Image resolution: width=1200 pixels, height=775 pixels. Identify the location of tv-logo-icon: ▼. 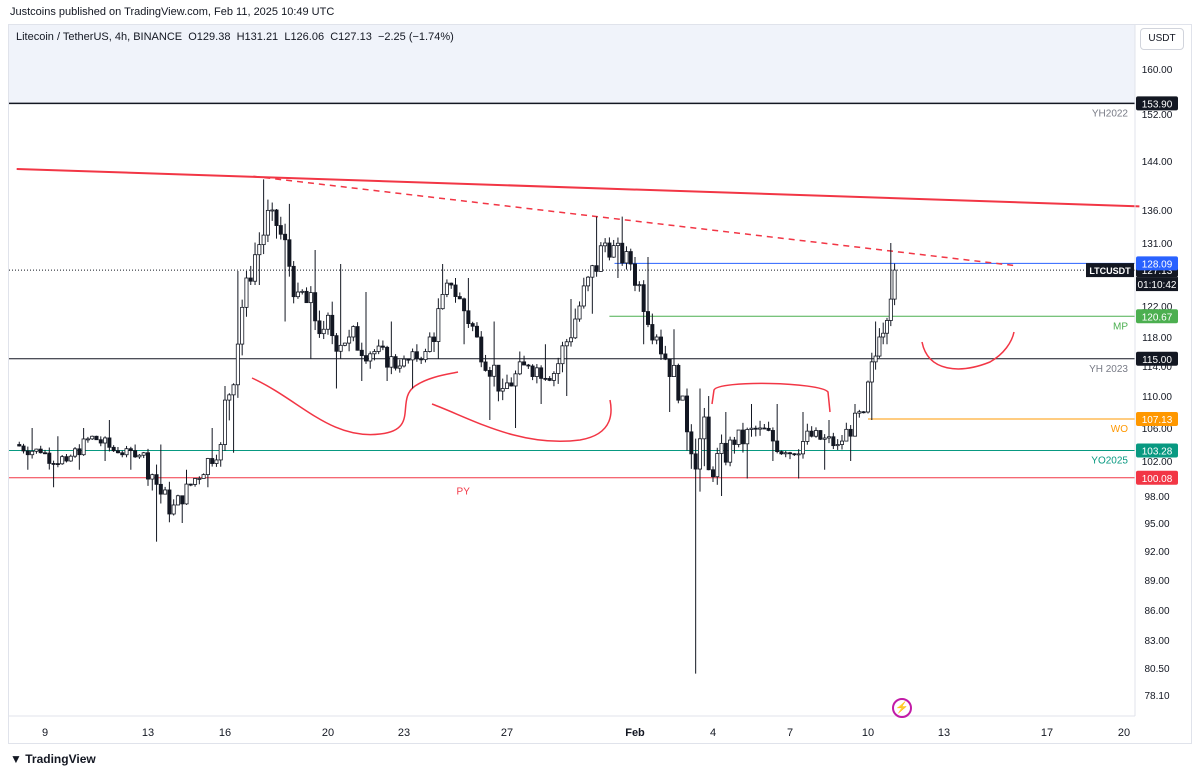
(16, 759).